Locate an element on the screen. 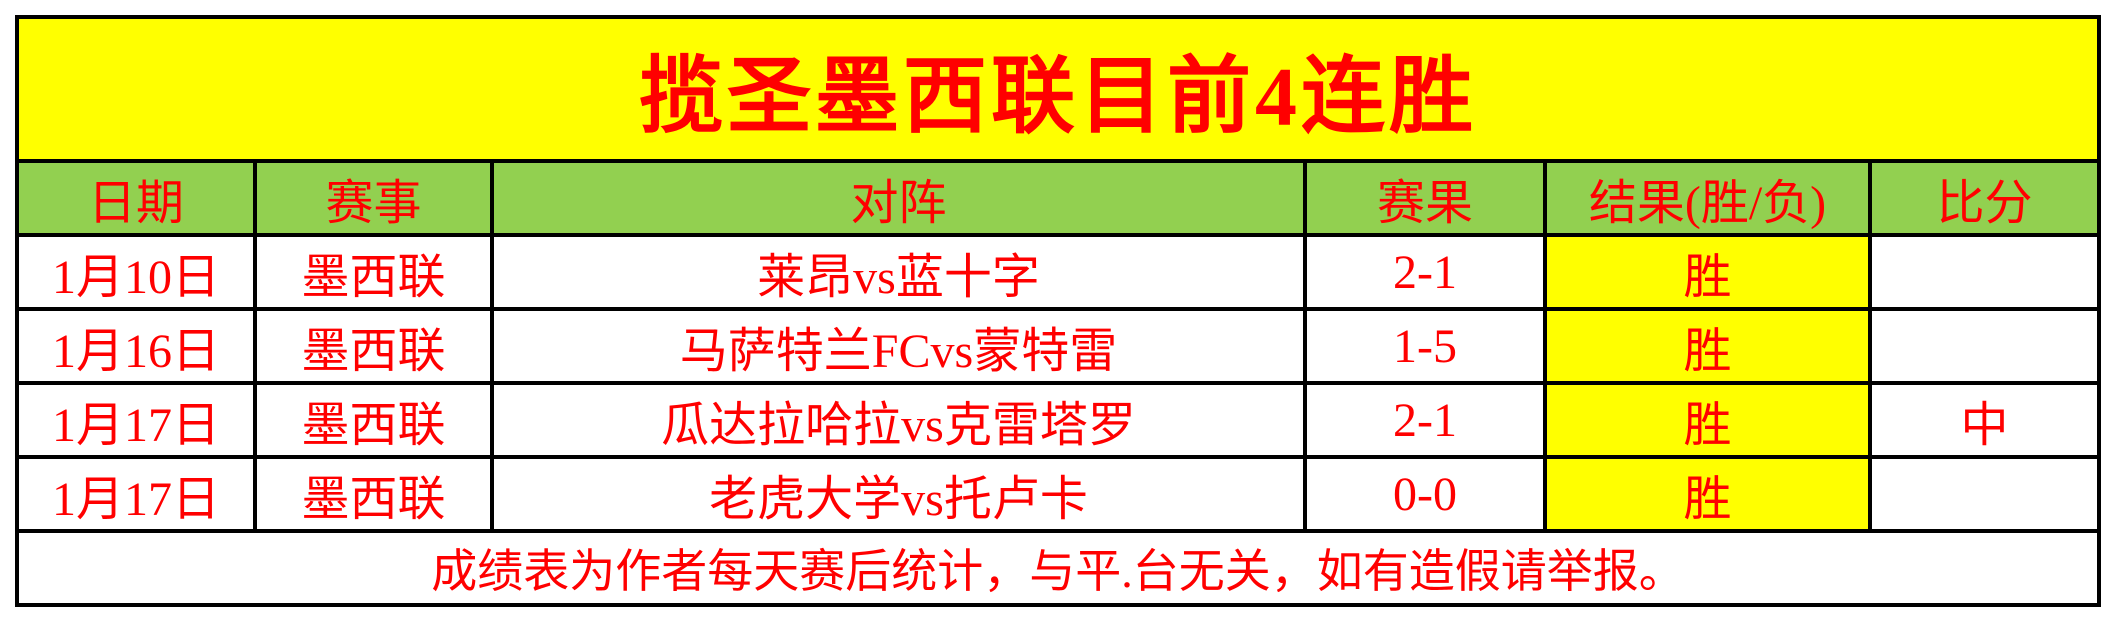 Image resolution: width=2114 pixels, height=620 pixels. table-row: 1月17日 墨西联 老虎大学vs托卢卡 0-0 胜 is located at coordinates (1058, 494).